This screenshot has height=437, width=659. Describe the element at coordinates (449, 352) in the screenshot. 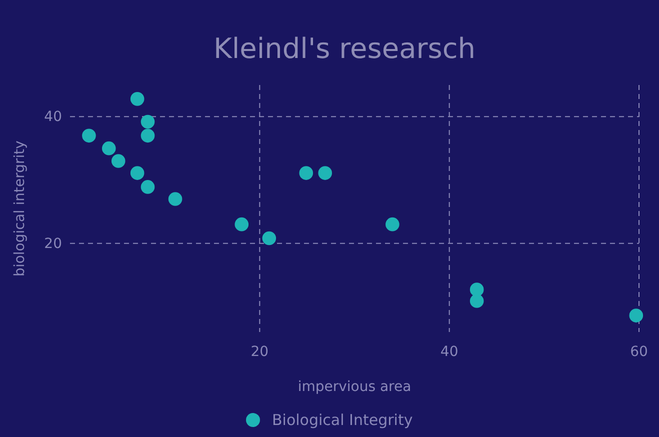

I see `x-tick-label: 40` at that location.